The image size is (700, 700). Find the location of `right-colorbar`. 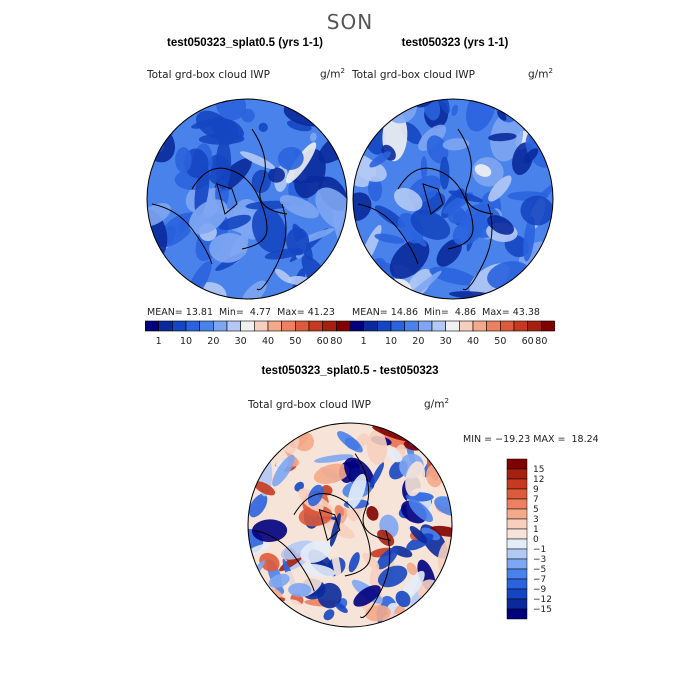

right-colorbar is located at coordinates (452, 326).